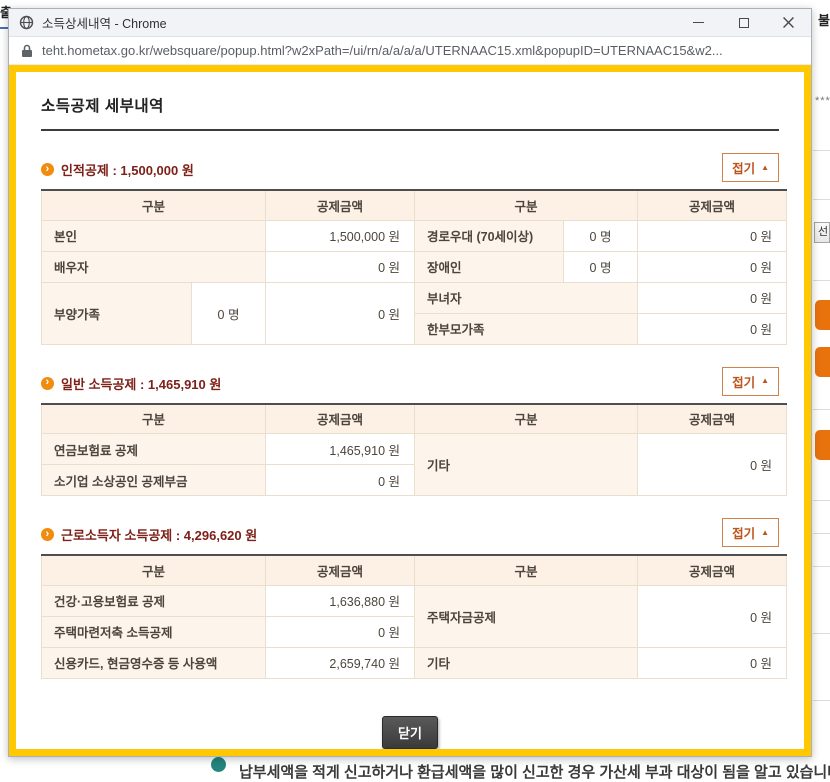  I want to click on row-label: 연금보험료 공제, so click(153, 449).